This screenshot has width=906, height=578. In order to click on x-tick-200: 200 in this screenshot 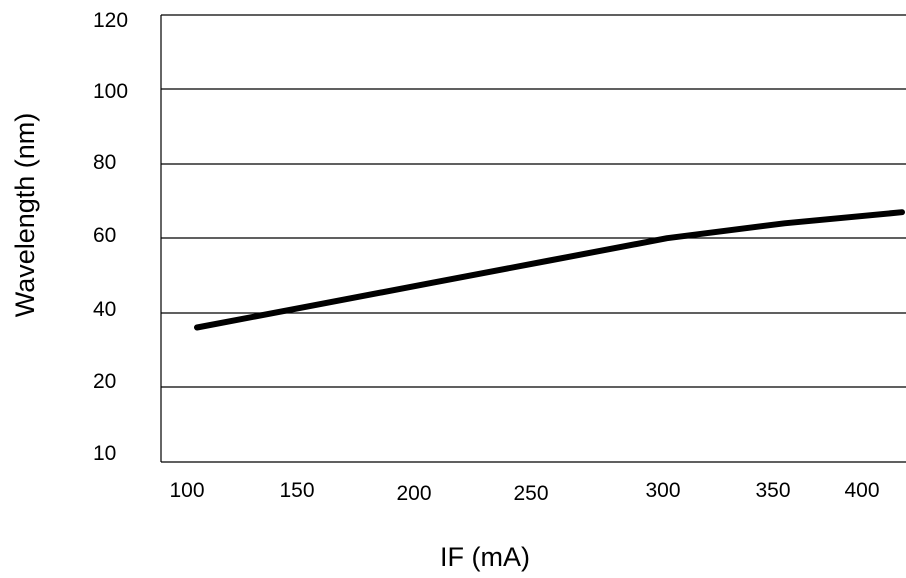, I will do `click(413, 493)`.